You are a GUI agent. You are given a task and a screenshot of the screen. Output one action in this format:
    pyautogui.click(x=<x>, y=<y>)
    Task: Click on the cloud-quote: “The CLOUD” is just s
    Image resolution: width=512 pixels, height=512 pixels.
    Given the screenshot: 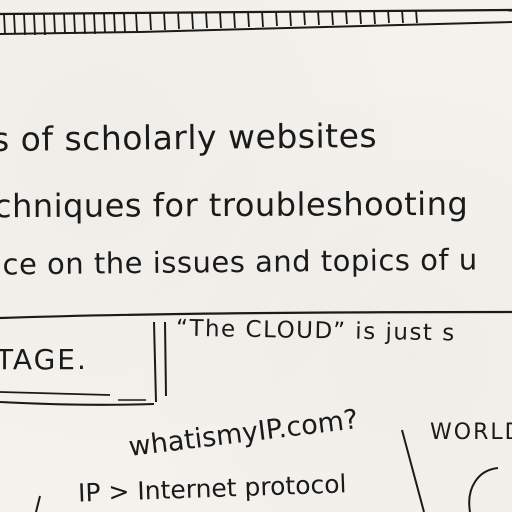 What is the action you would take?
    pyautogui.click(x=315, y=331)
    